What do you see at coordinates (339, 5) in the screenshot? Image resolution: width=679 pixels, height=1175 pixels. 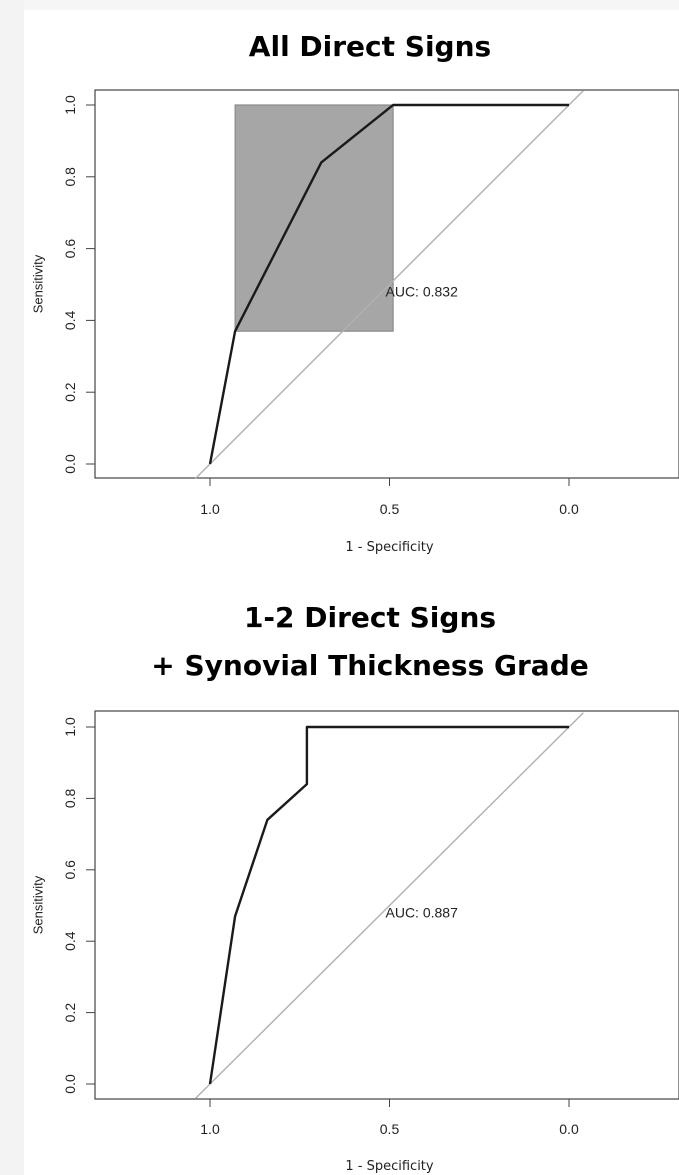 I see `top-margin-strip` at bounding box center [339, 5].